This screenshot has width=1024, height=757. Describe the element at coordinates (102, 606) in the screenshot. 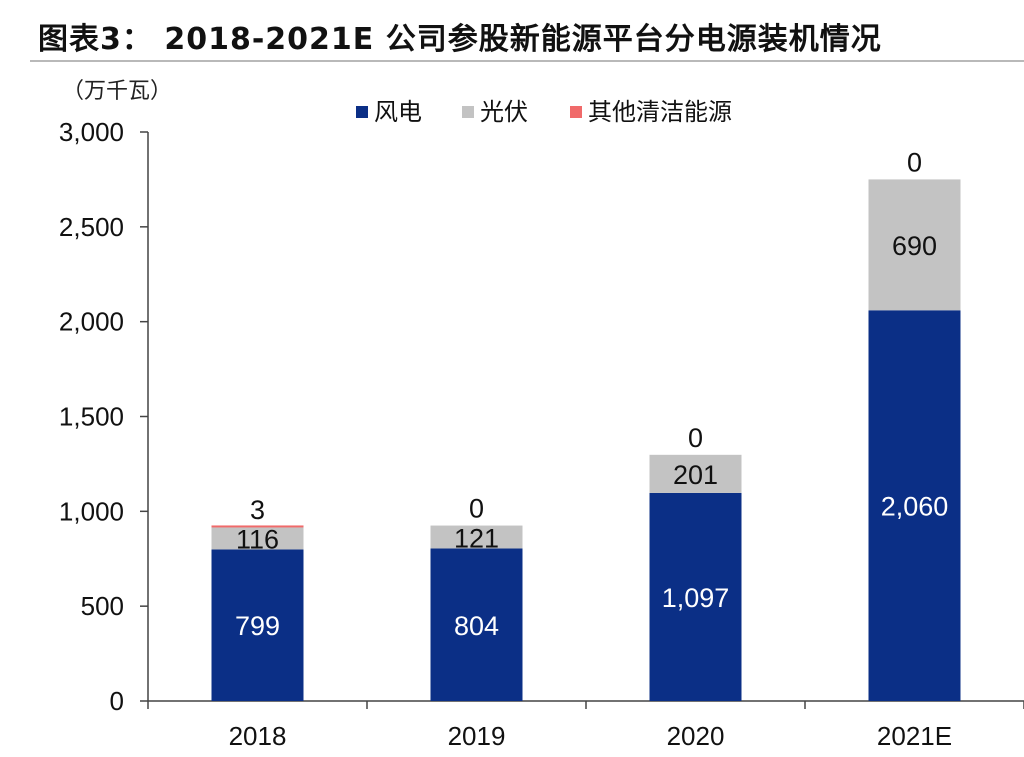

I see `y-tick-label: 500` at that location.